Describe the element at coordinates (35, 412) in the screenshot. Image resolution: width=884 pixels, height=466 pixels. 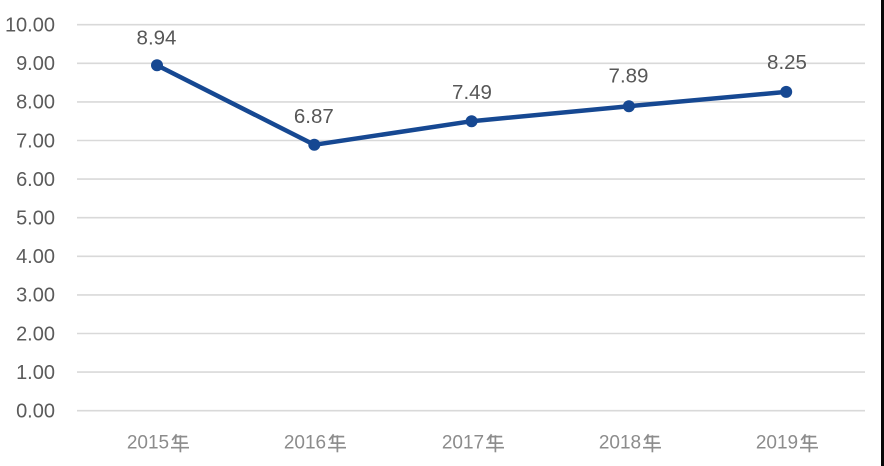
I see `svg-text: 0.00` at that location.